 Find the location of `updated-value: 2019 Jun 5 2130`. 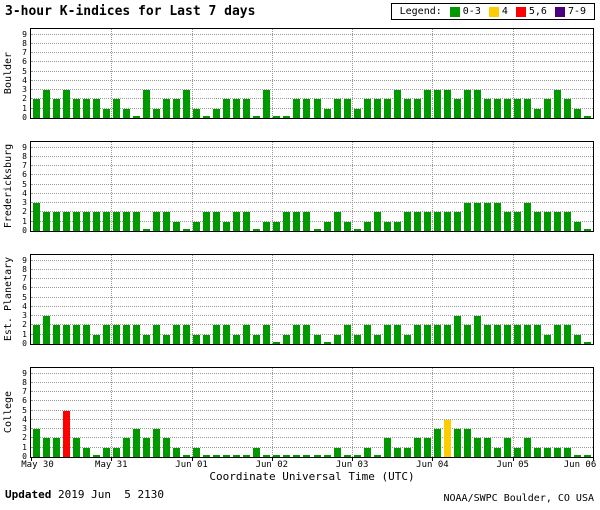

updated-value: 2019 Jun 5 2130 is located at coordinates (107, 494).